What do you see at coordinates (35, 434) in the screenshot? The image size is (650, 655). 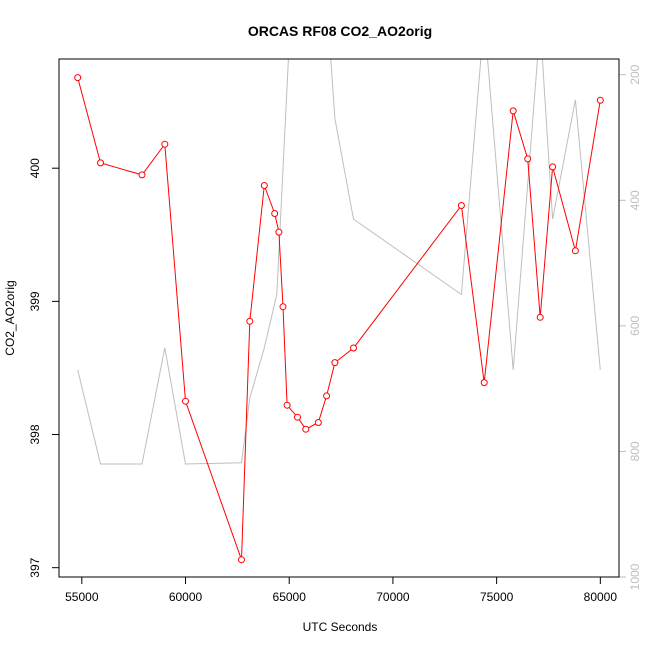 I see `y-tick-label: 398` at bounding box center [35, 434].